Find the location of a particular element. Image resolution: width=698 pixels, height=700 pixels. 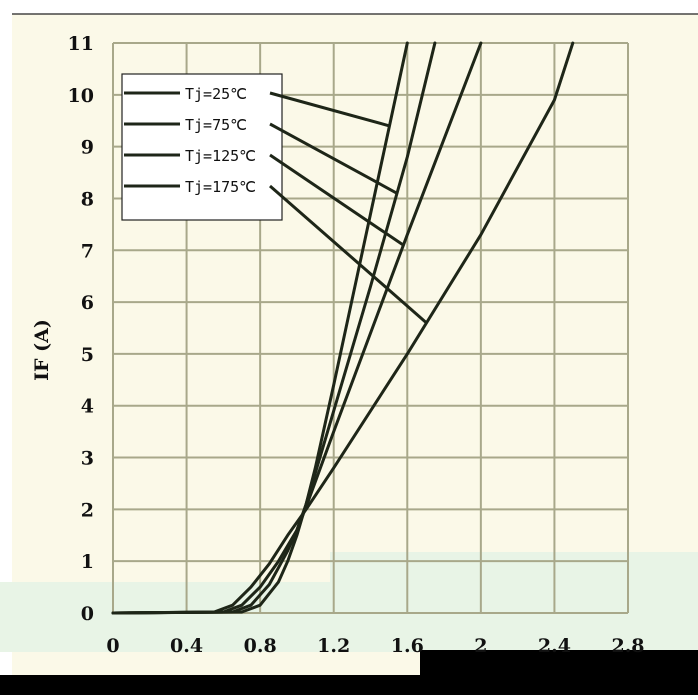

y-tick-label-10: 10 is located at coordinates (81, 96).